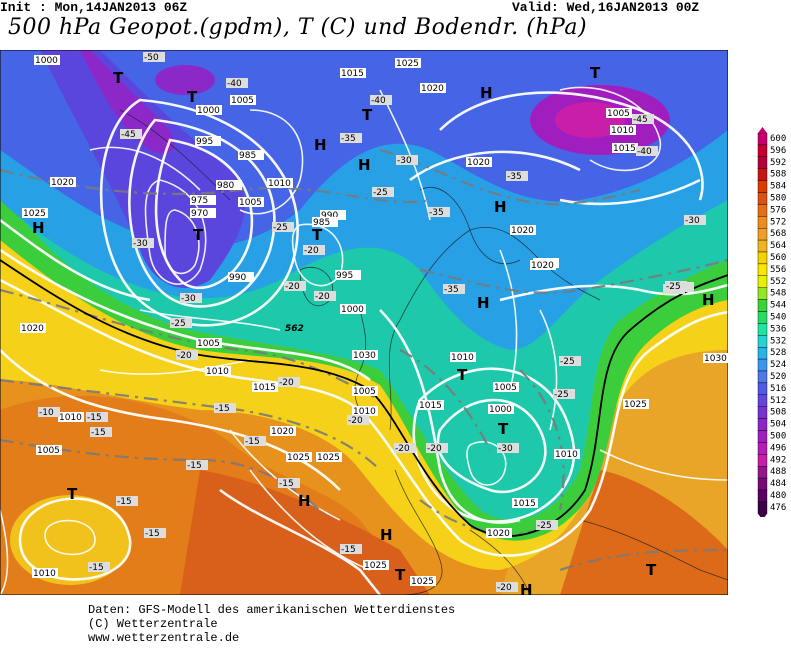 This screenshot has width=791, height=648. I want to click on legend-value: 584, so click(778, 187).